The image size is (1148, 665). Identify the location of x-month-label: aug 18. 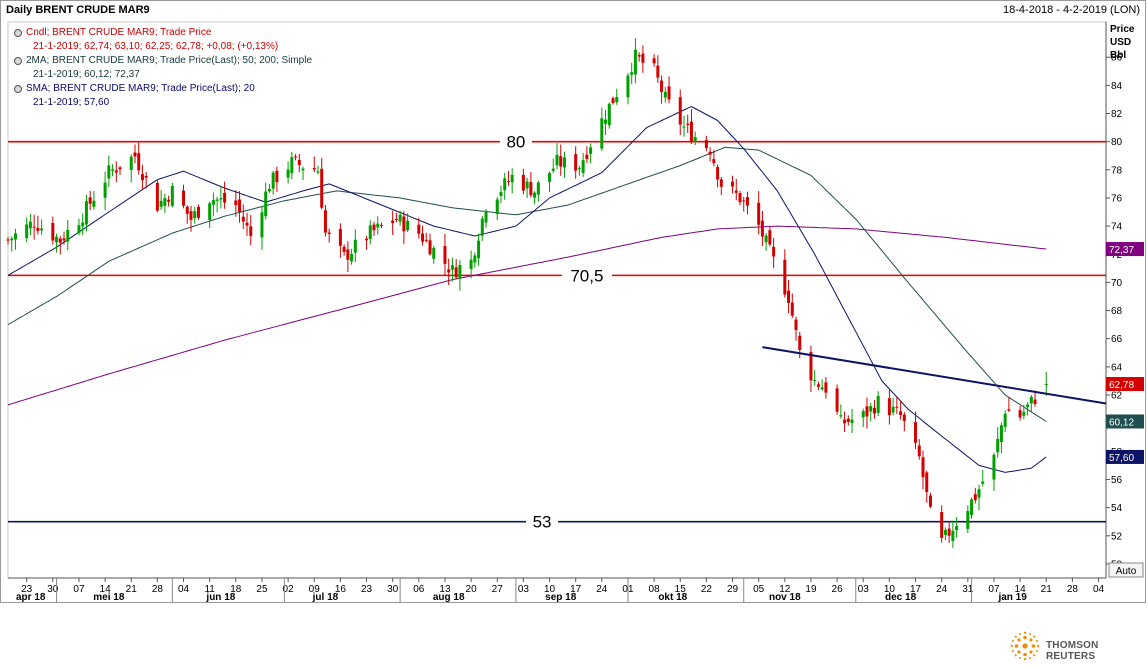
(449, 597).